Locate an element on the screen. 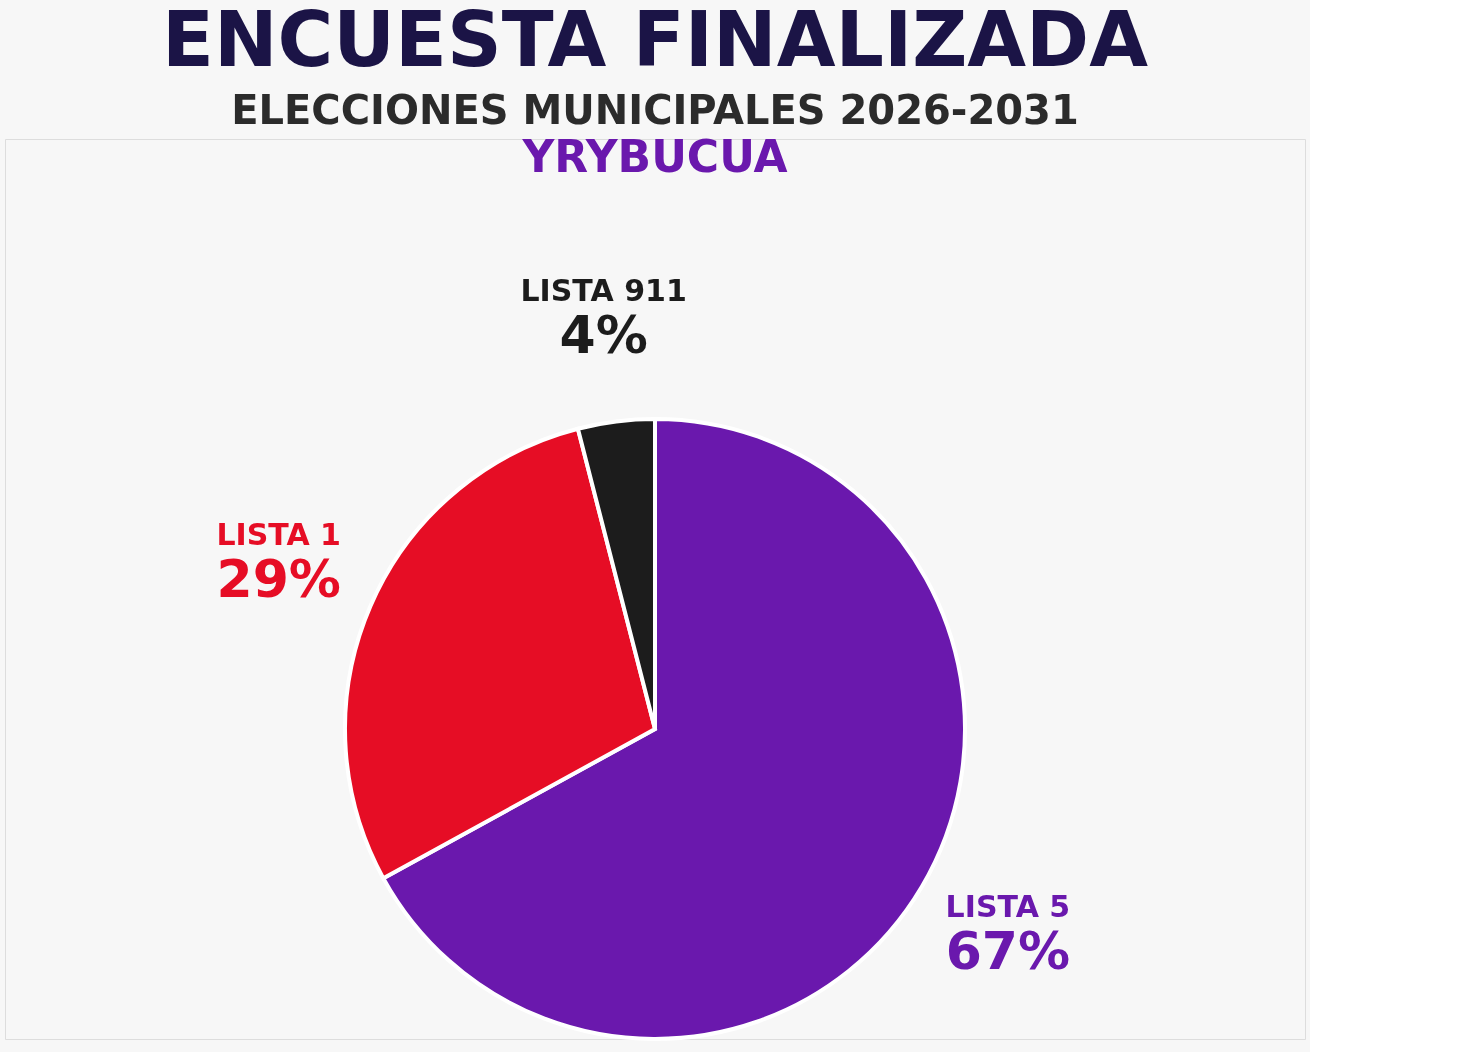  text: YRYBUCUA is located at coordinates (654, 156).